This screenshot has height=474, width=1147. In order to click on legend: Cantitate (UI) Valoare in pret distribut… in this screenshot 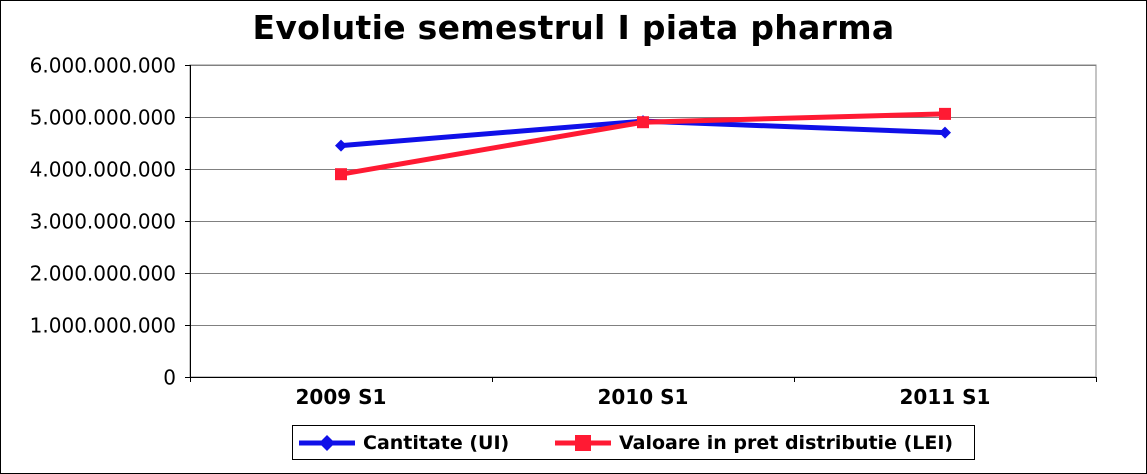, I will do `click(633, 442)`.